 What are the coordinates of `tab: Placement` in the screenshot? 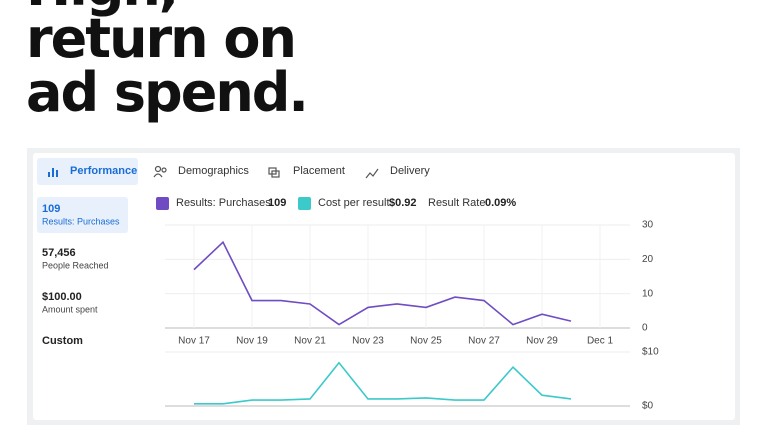 It's located at (319, 171).